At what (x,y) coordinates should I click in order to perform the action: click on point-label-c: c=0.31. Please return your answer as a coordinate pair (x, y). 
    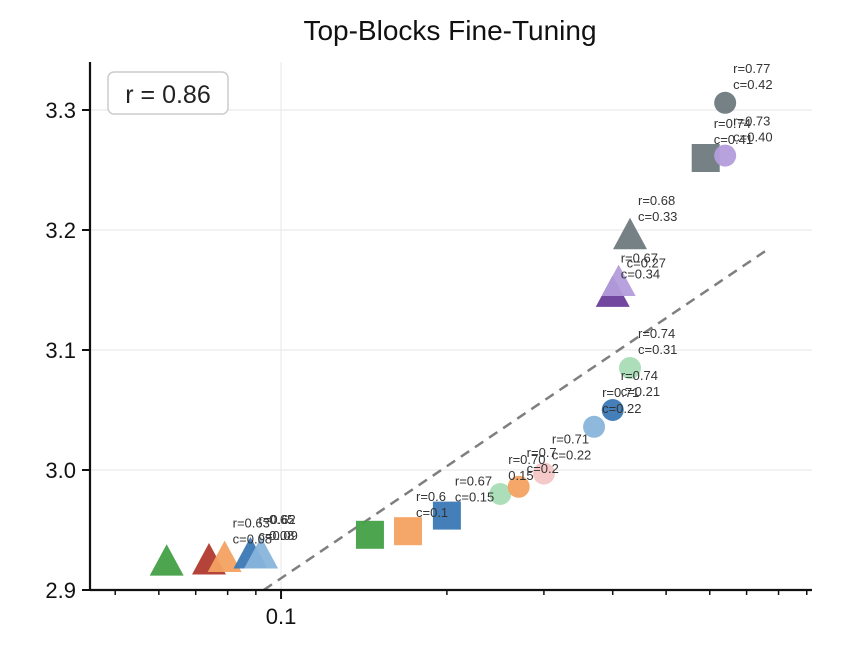
    Looking at the image, I should click on (657, 349).